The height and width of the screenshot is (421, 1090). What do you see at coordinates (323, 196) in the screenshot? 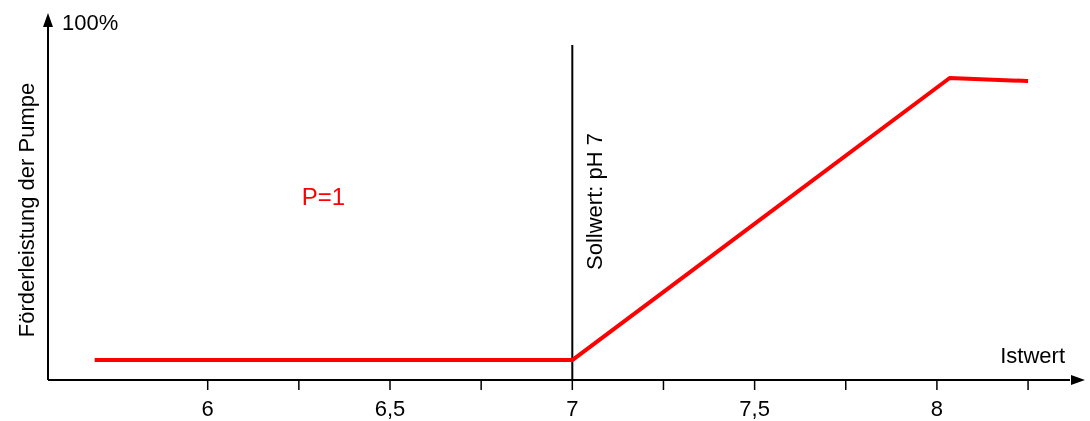
I see `text: P=1` at bounding box center [323, 196].